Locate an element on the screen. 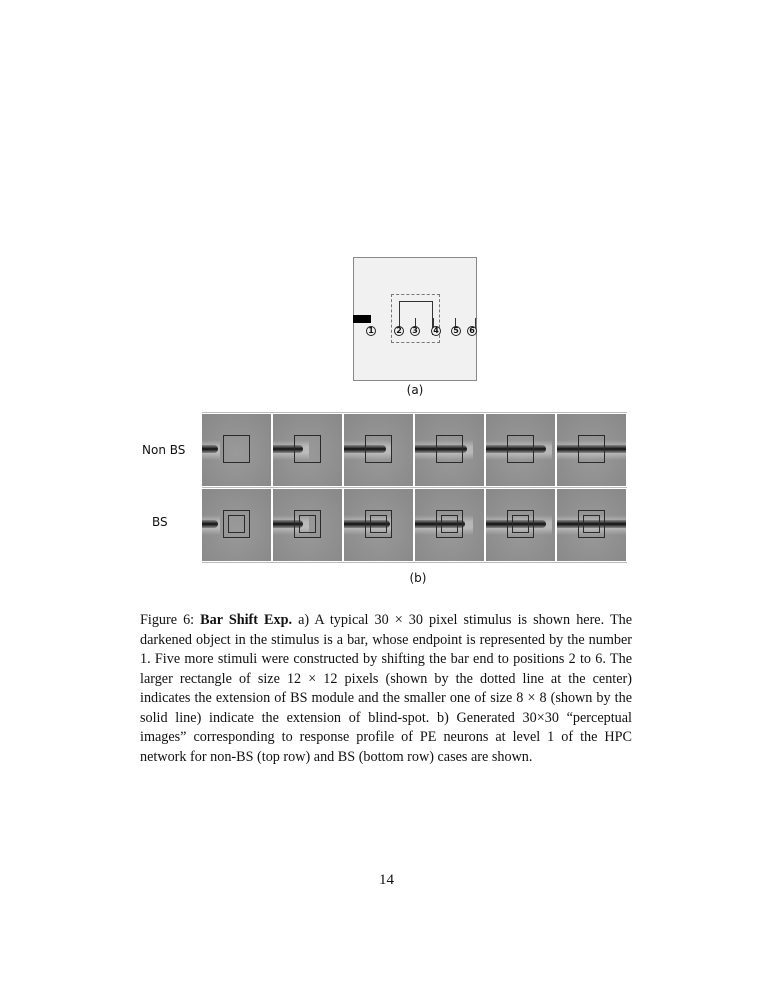 The height and width of the screenshot is (1000, 773). position-marker-5: 5 is located at coordinates (456, 331).